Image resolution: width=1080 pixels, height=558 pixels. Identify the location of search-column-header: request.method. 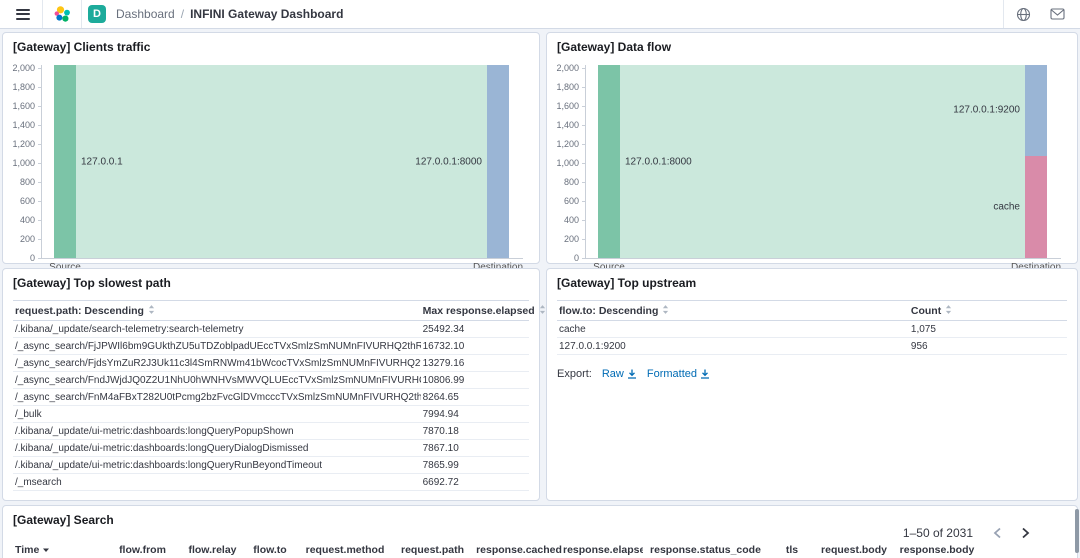
(345, 550).